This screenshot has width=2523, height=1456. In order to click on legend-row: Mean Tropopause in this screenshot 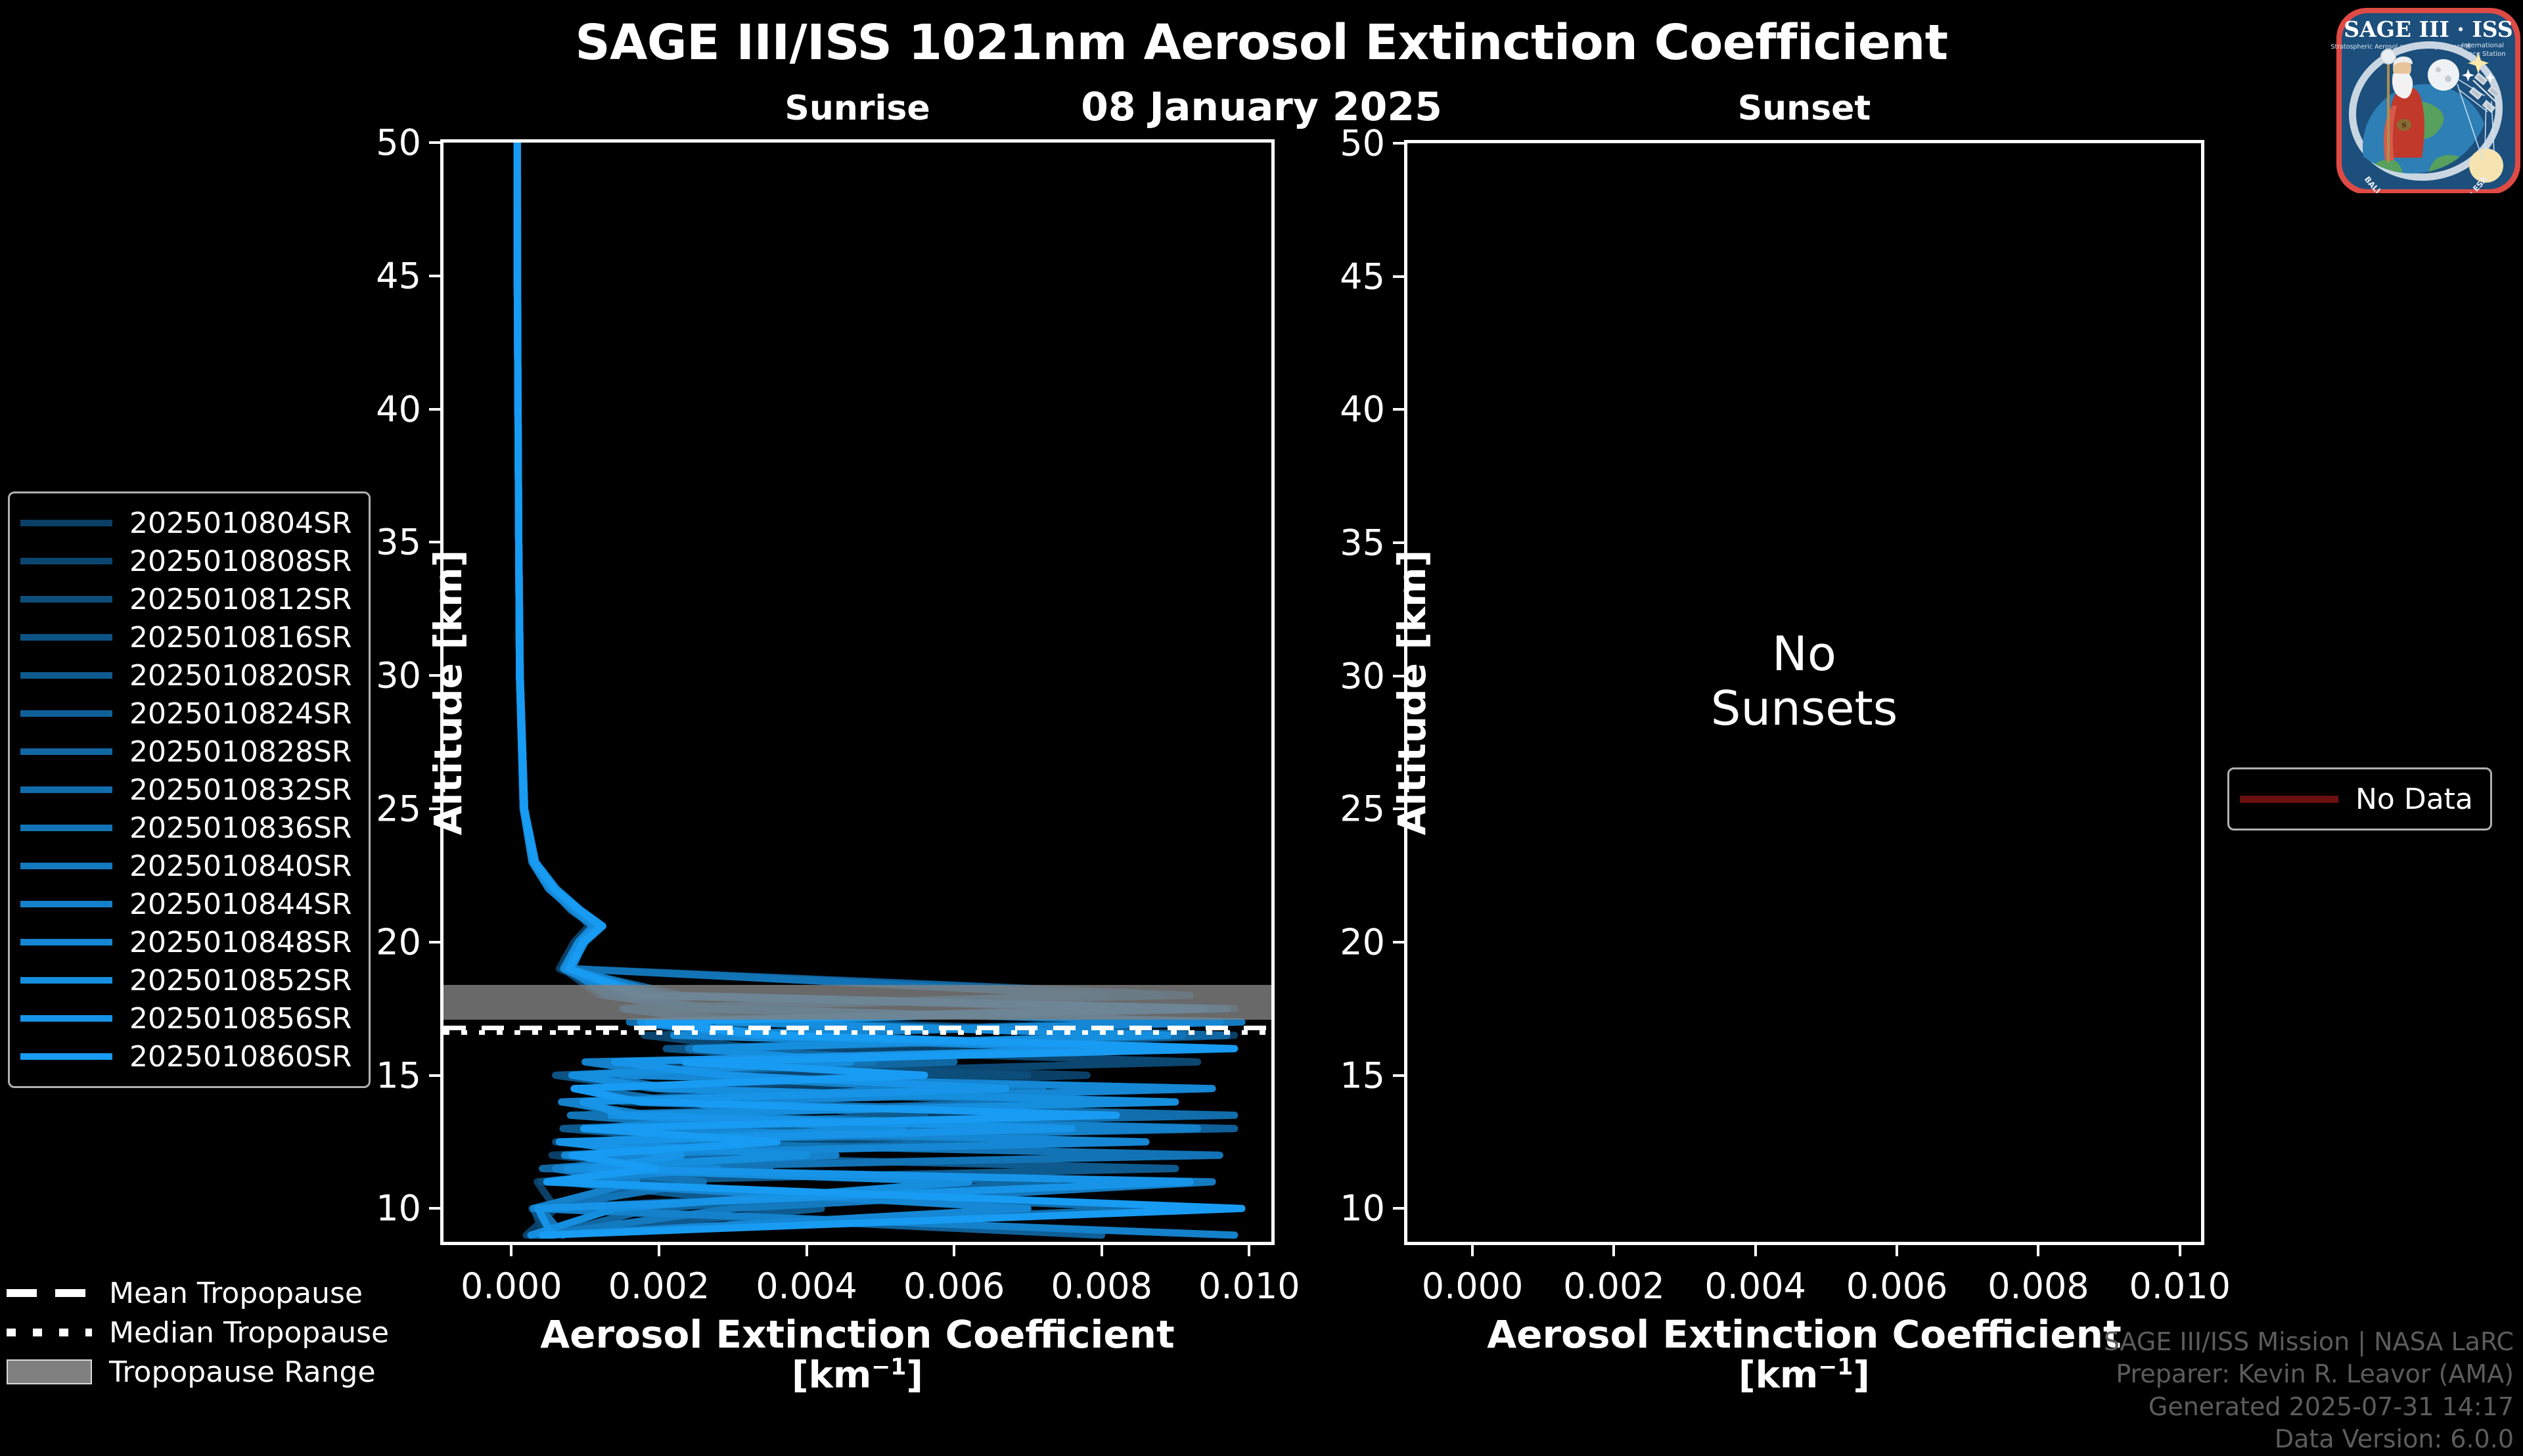, I will do `click(198, 1293)`.